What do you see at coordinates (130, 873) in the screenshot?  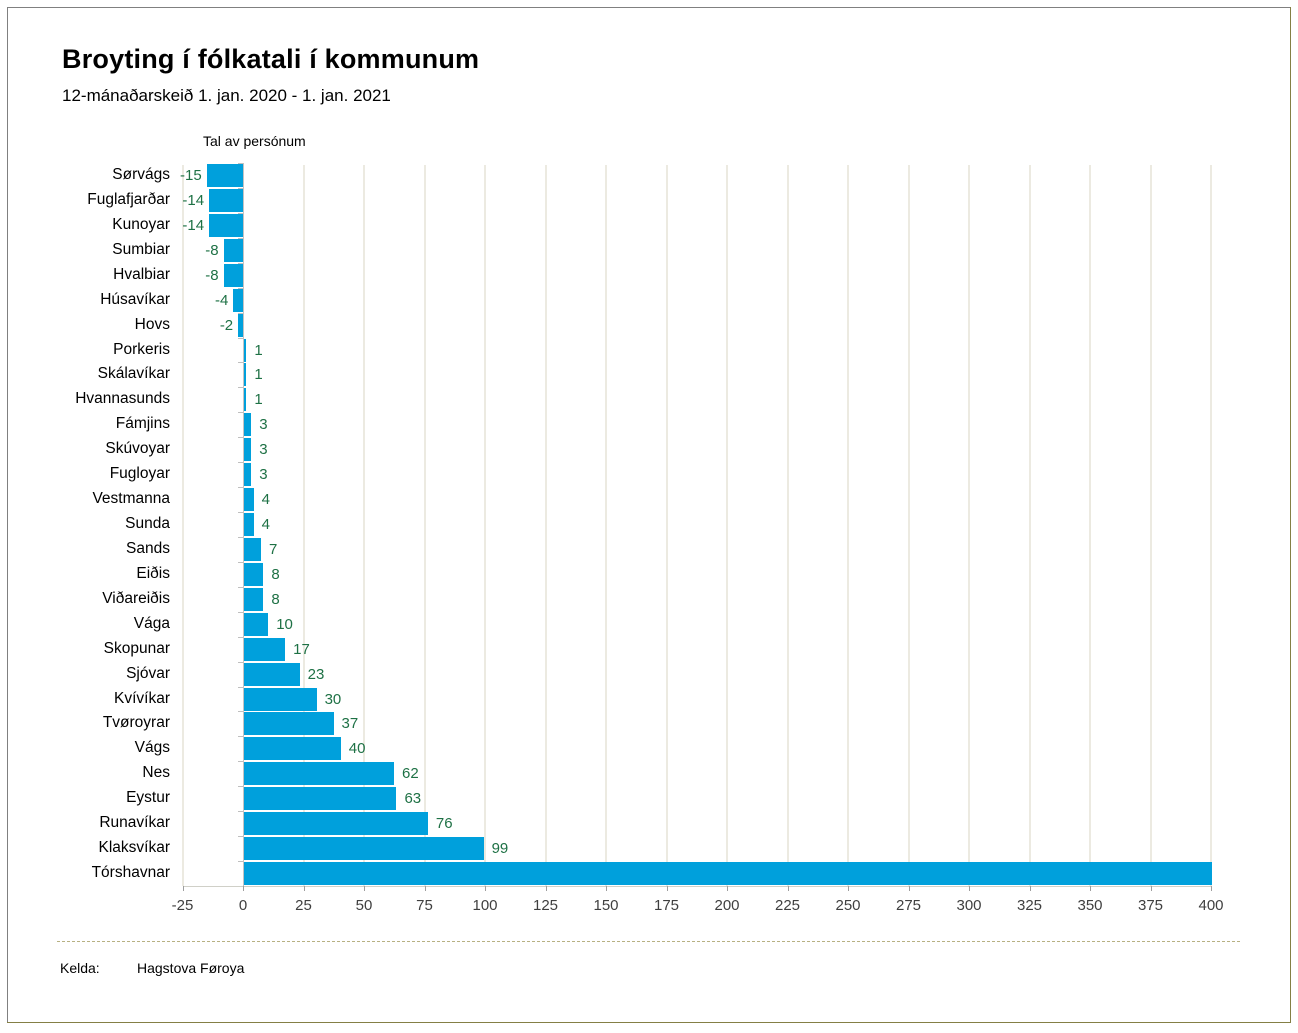 I see `category-label: Tórshavnar` at bounding box center [130, 873].